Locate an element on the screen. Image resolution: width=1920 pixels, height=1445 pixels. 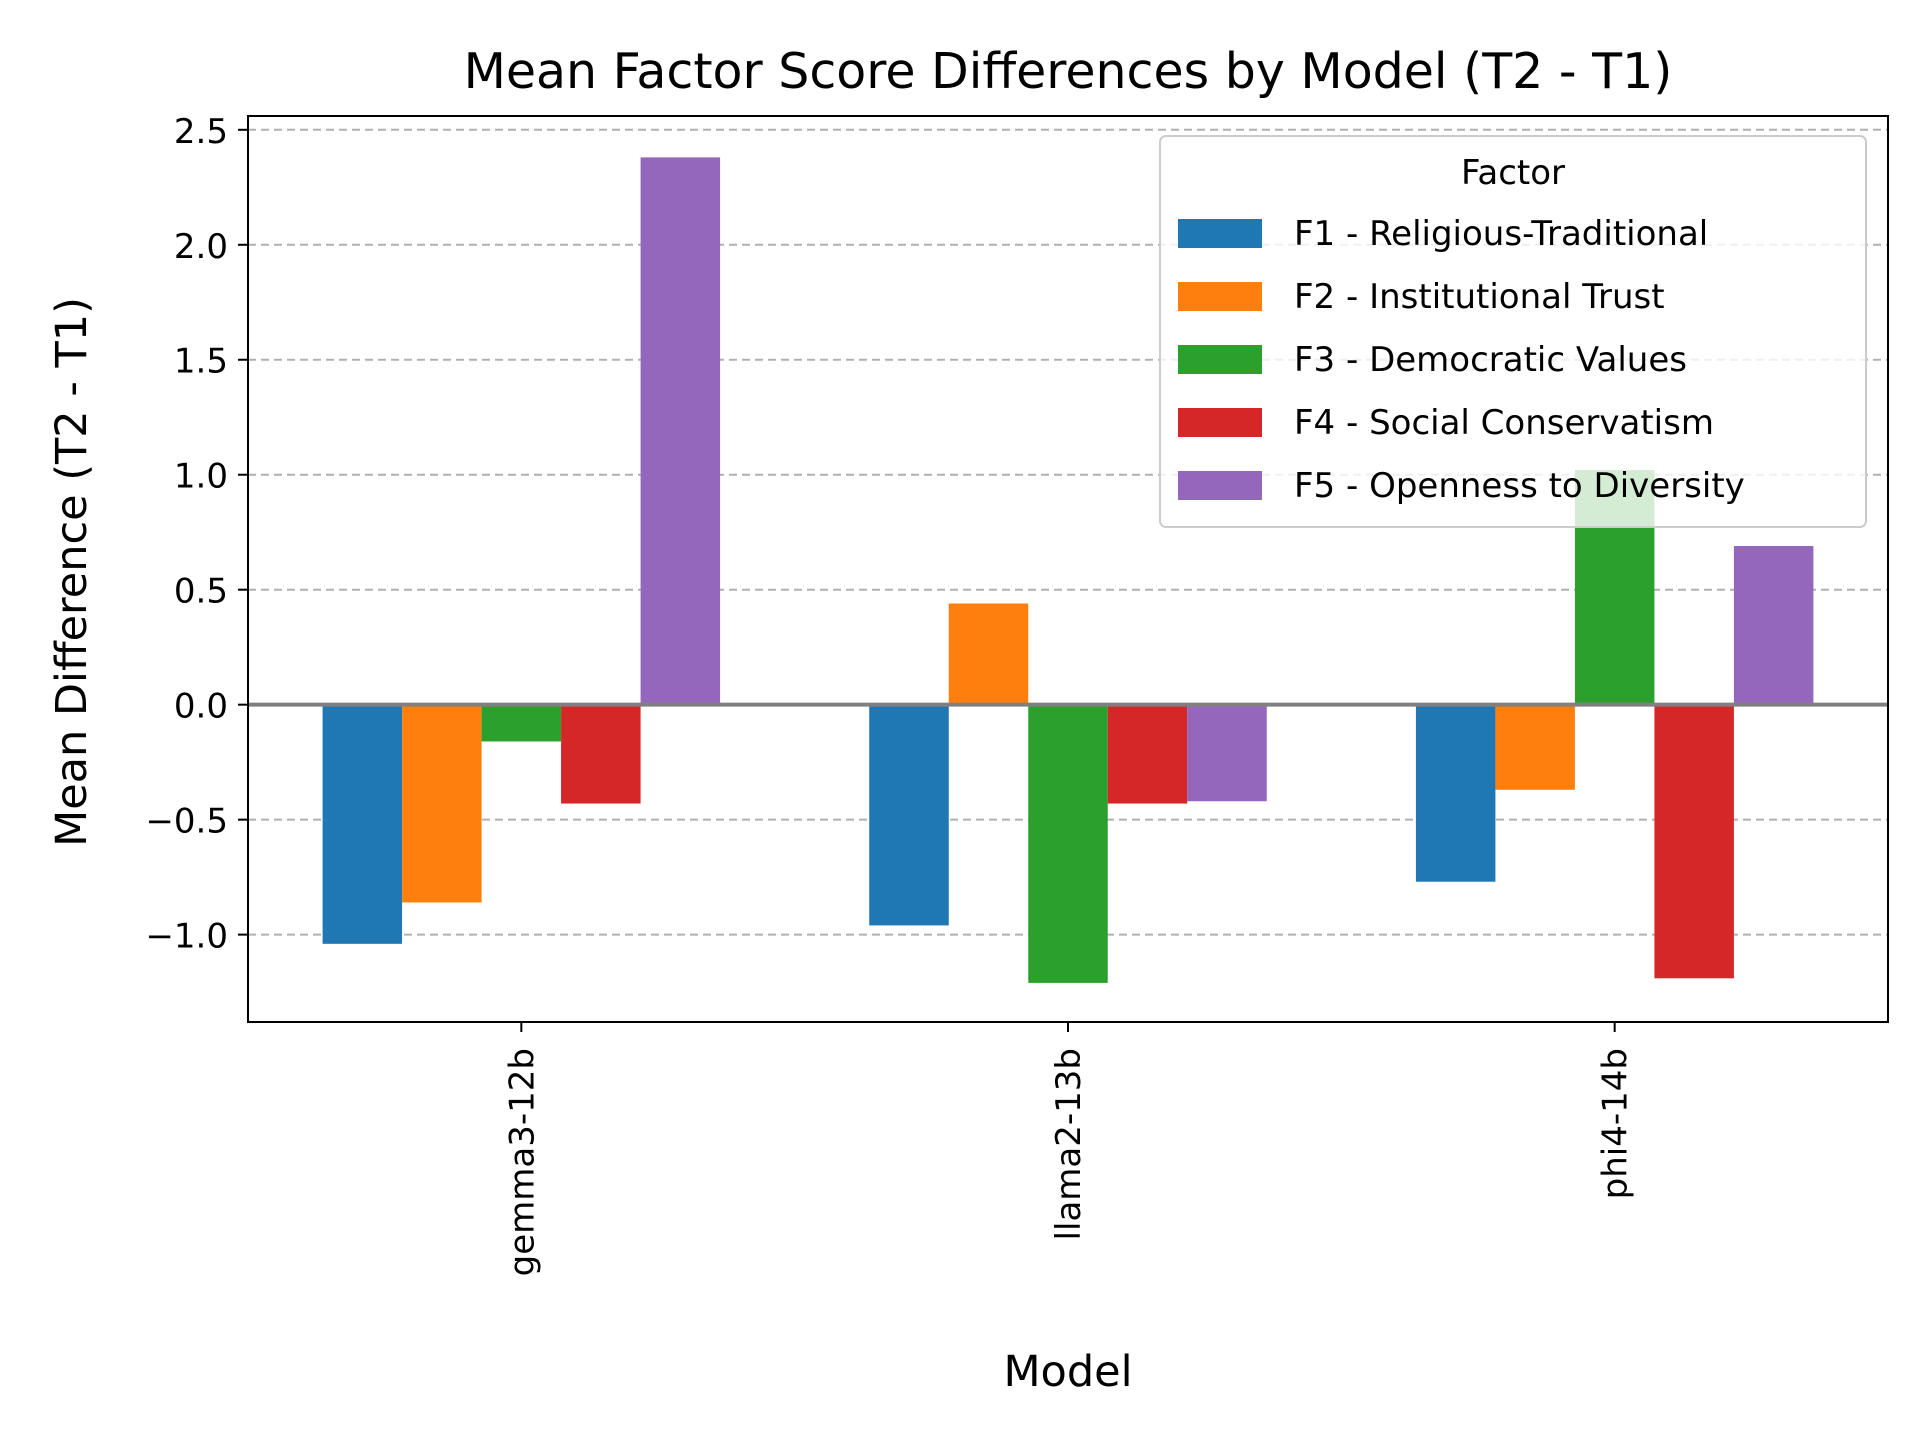
y-tick-label: 2.5 is located at coordinates (201, 132).